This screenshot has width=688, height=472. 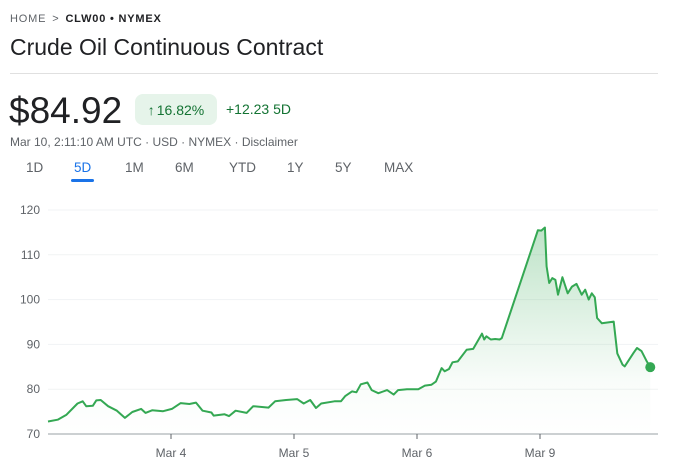 I want to click on last-price-dot, so click(x=650, y=367).